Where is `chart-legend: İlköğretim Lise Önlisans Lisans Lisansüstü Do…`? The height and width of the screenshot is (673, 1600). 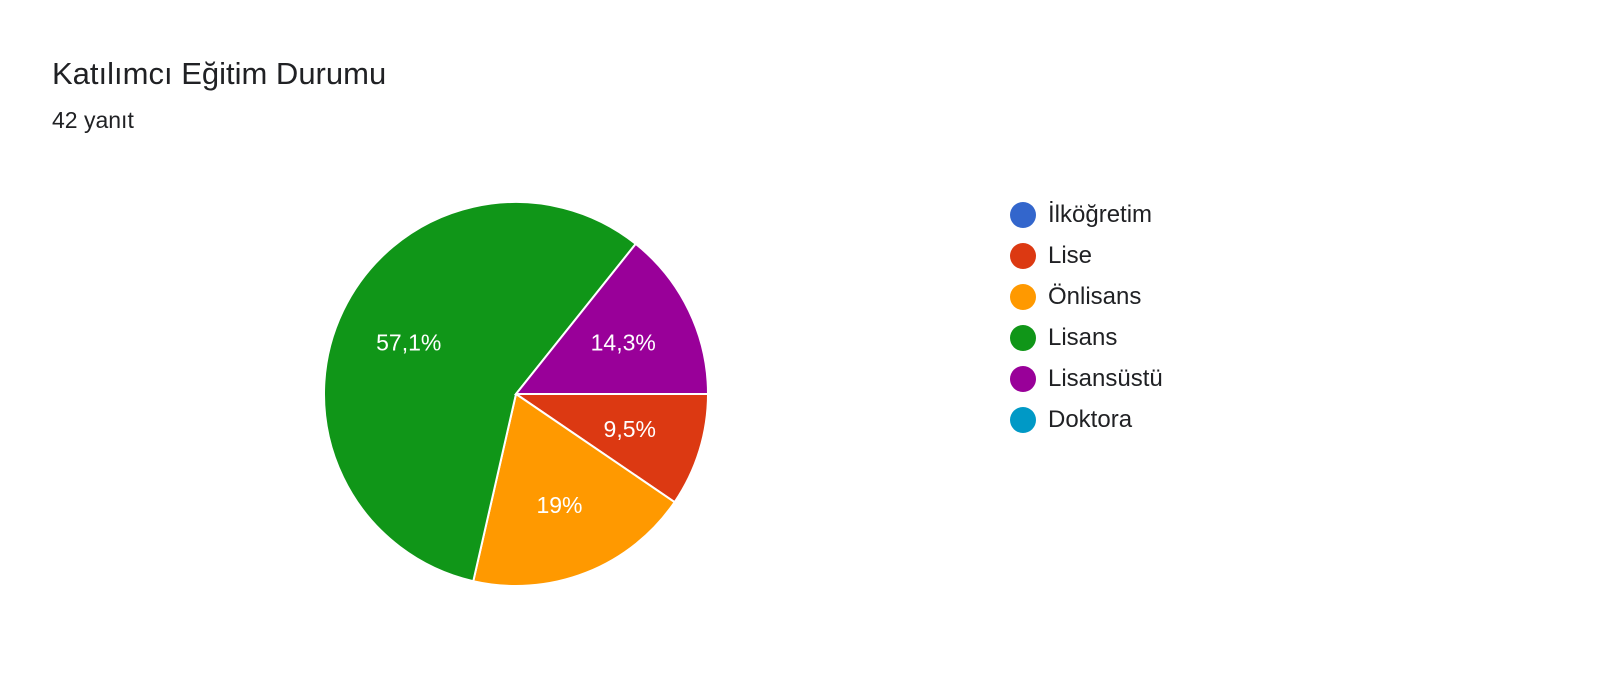
chart-legend: İlköğretim Lise Önlisans Lisans Lisansüstü Do… is located at coordinates (1086, 317).